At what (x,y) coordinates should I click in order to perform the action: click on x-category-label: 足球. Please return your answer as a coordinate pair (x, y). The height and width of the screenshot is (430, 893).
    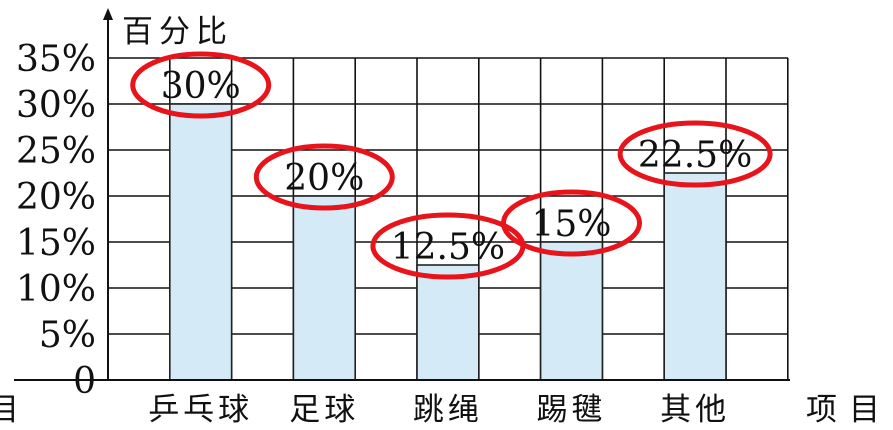
    Looking at the image, I should click on (324, 410).